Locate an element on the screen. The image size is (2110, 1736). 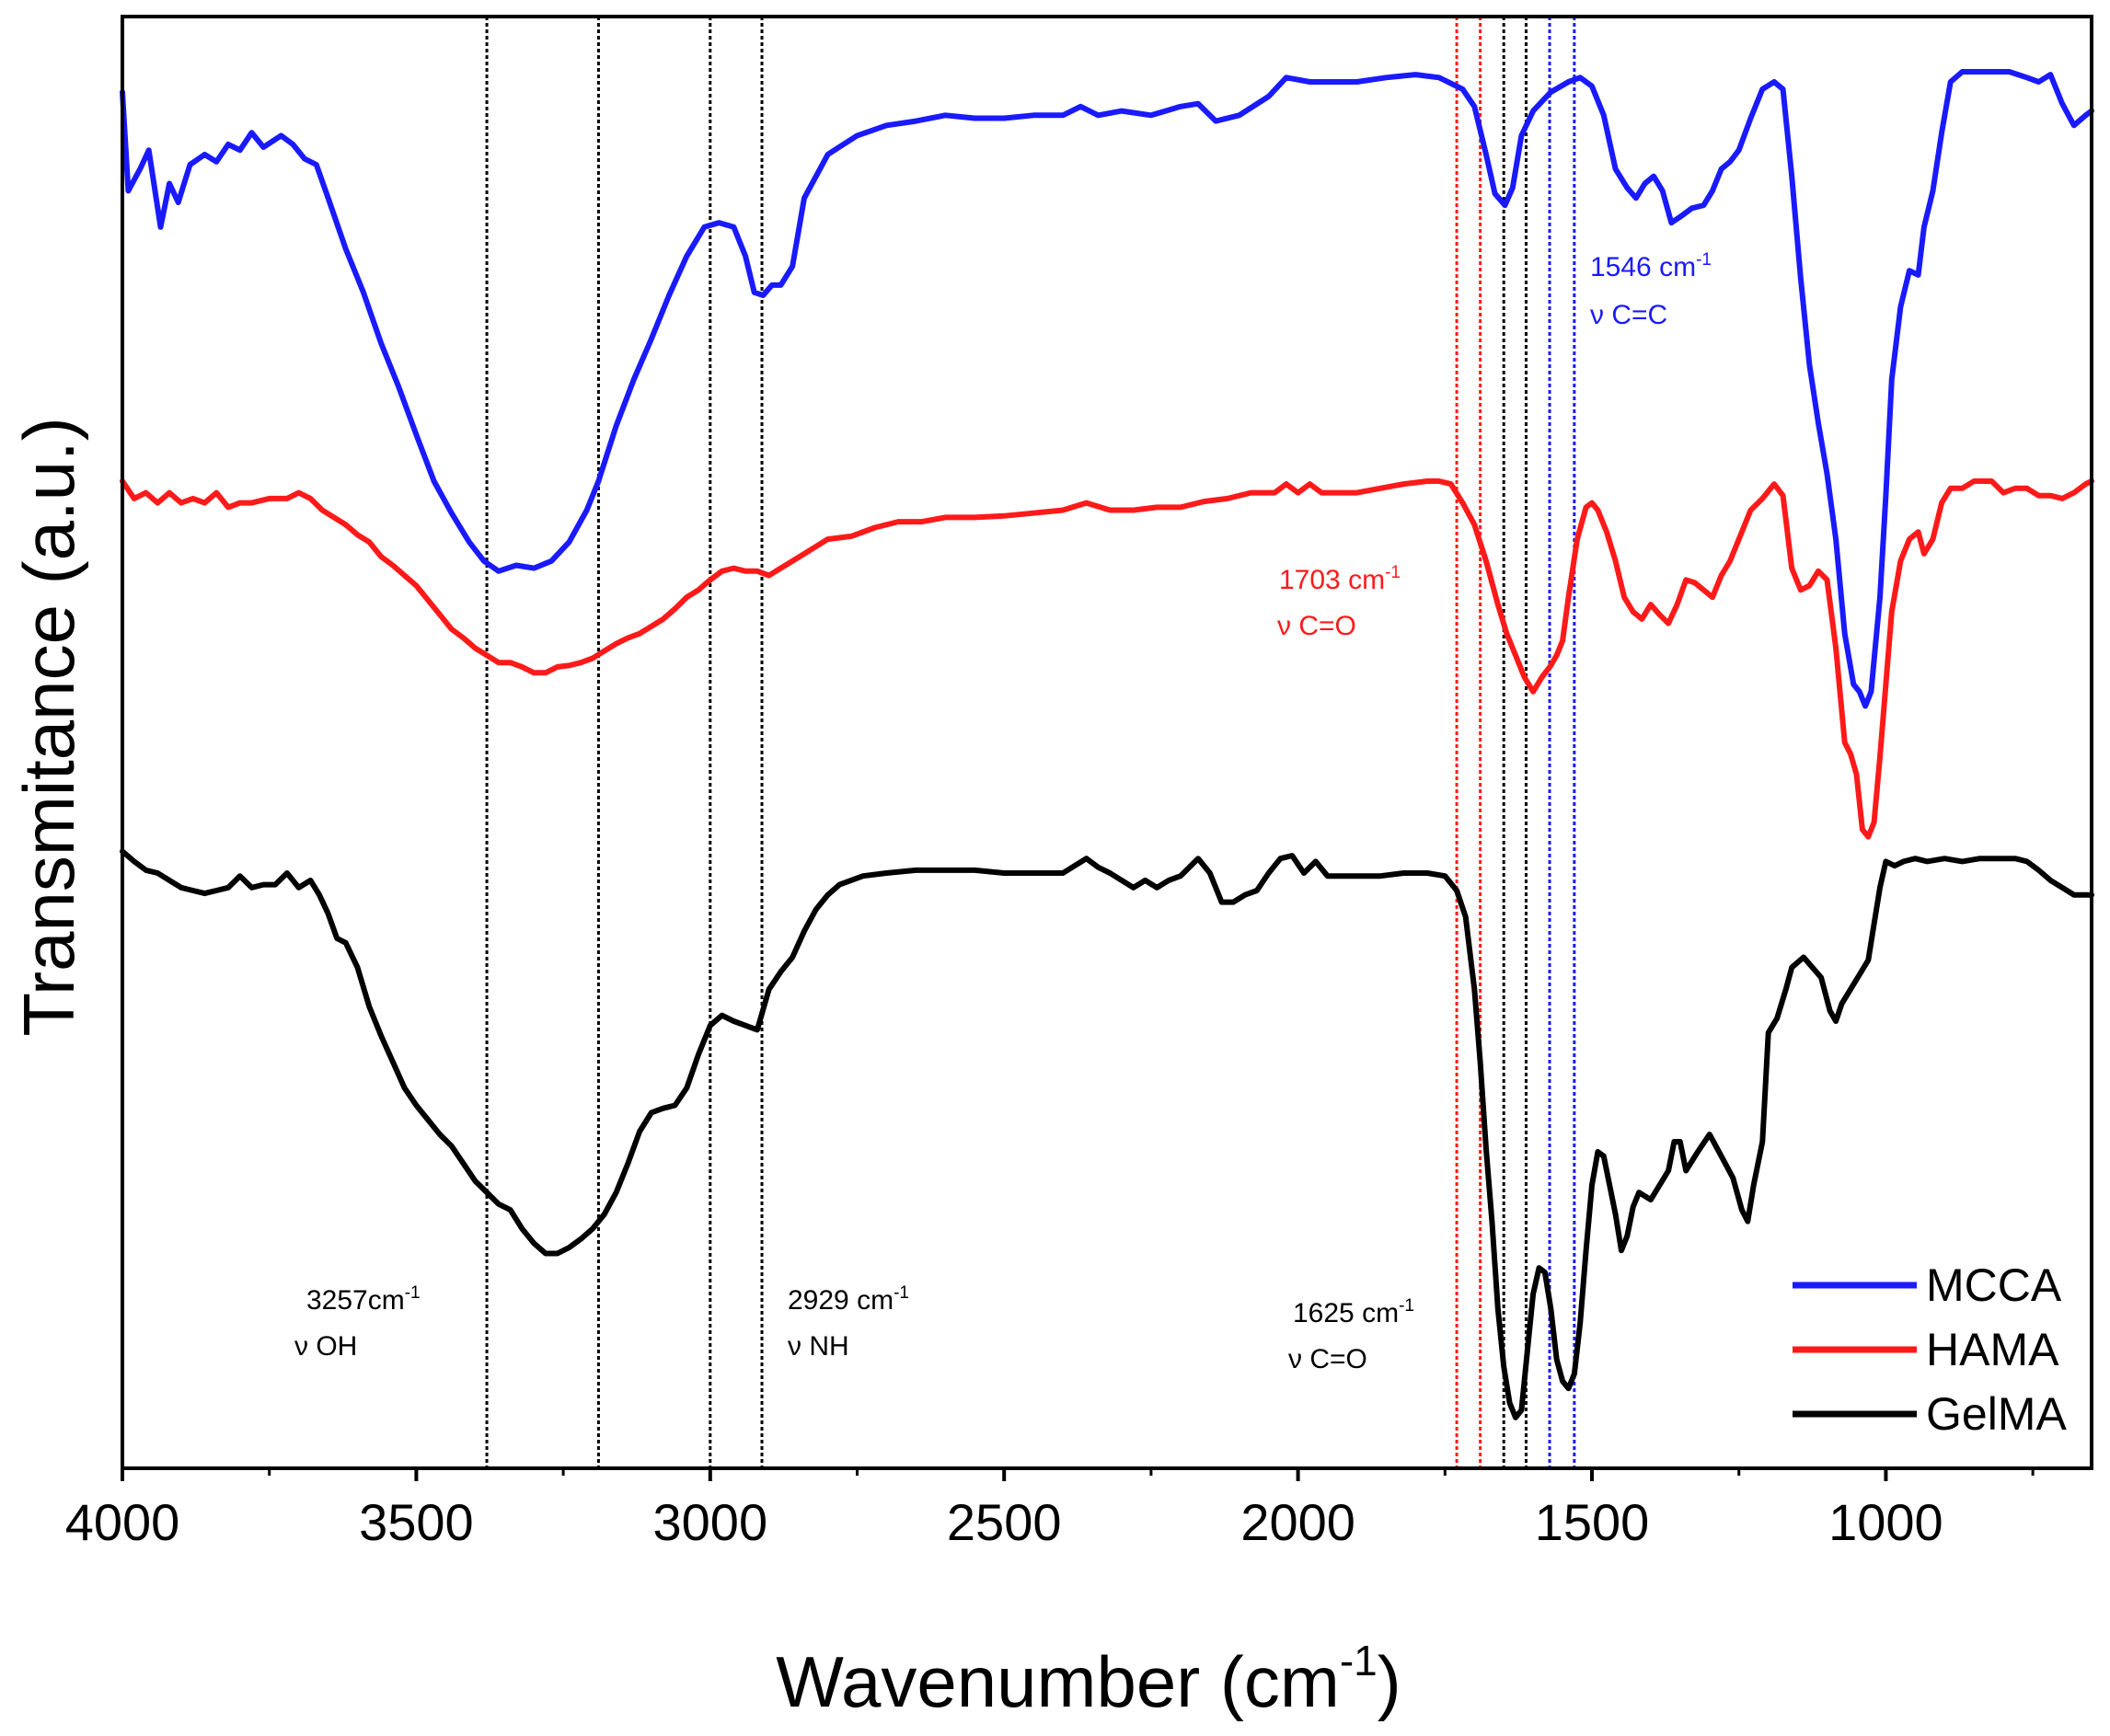
x-axis-label-superscript: -1 is located at coordinates (1359, 1660).